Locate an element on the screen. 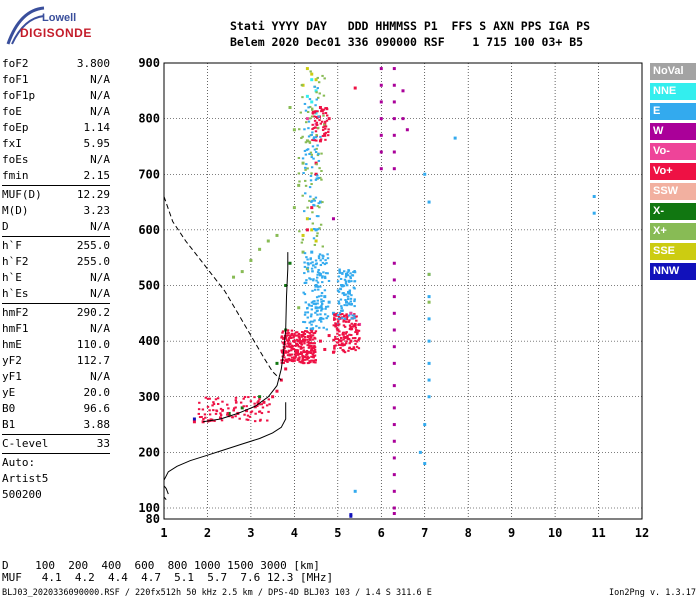  param-row: foEp 1.14 is located at coordinates (56, 128).